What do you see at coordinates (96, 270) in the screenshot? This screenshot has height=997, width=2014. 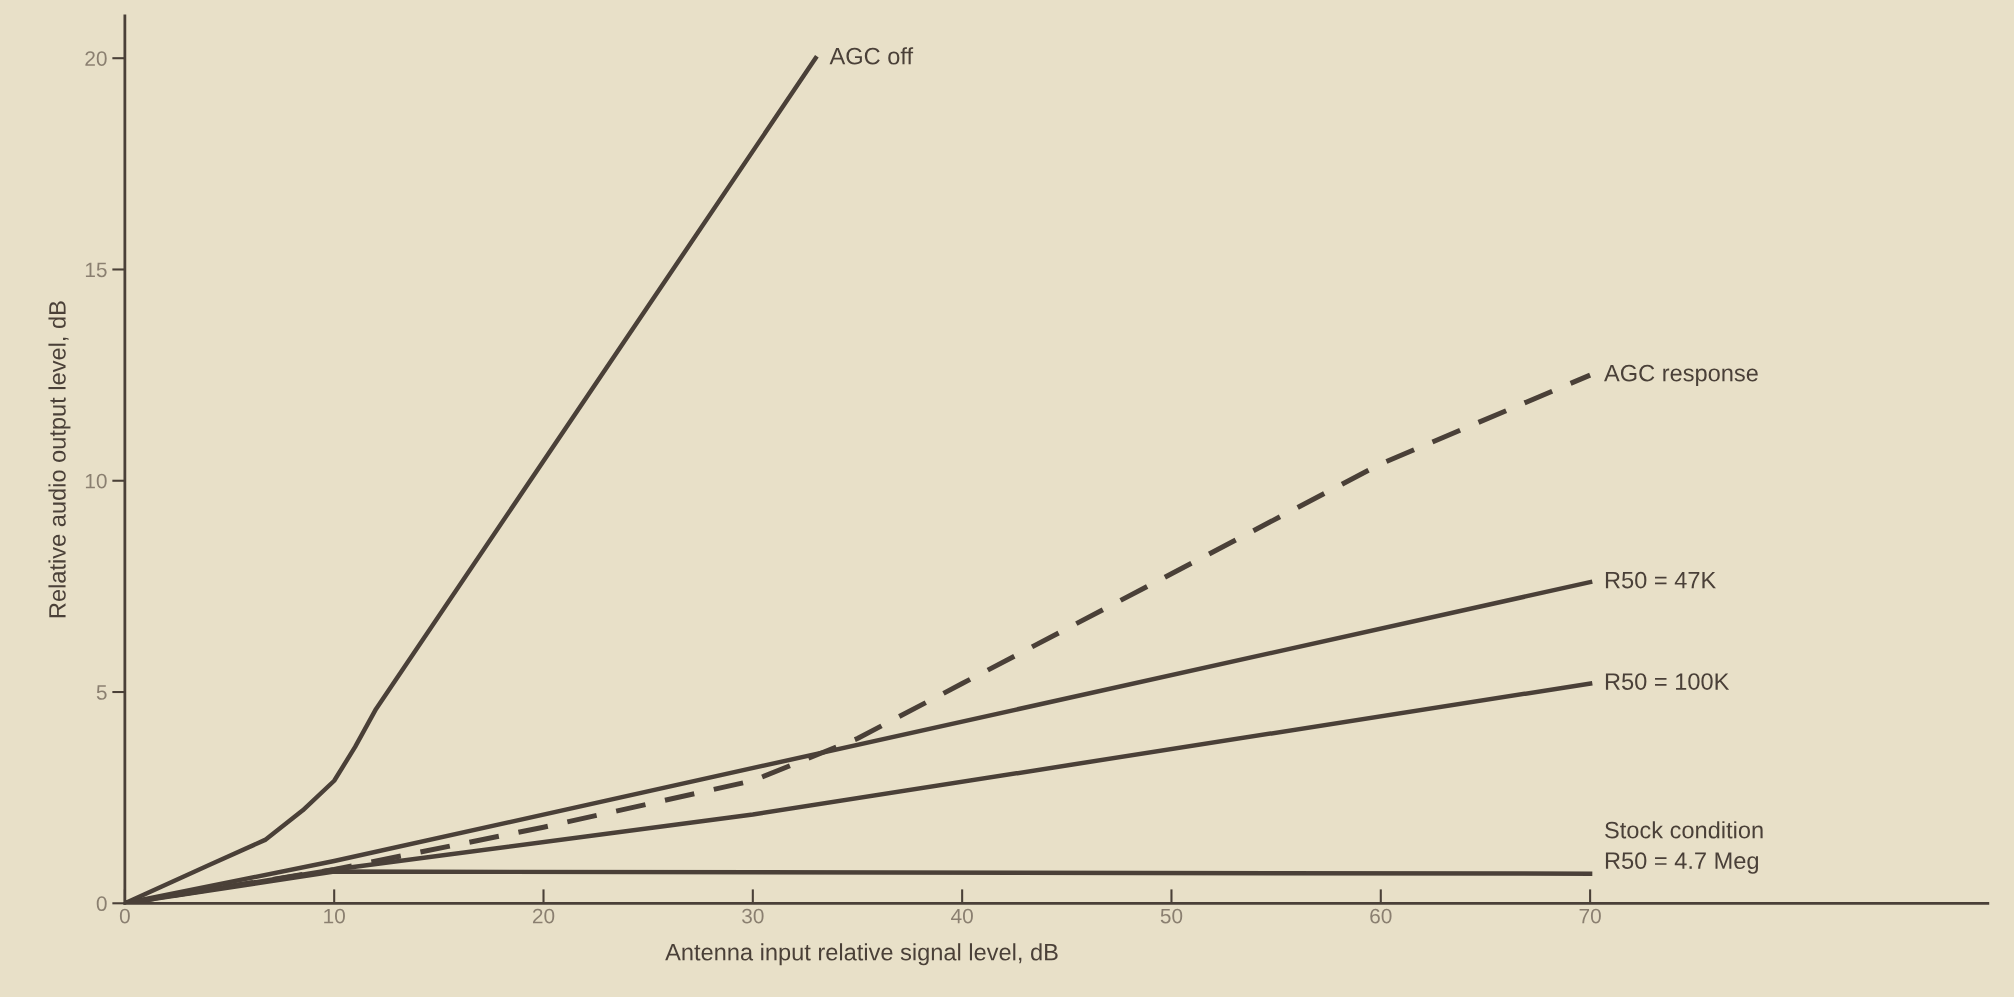 I see `y-tick-label: 15` at bounding box center [96, 270].